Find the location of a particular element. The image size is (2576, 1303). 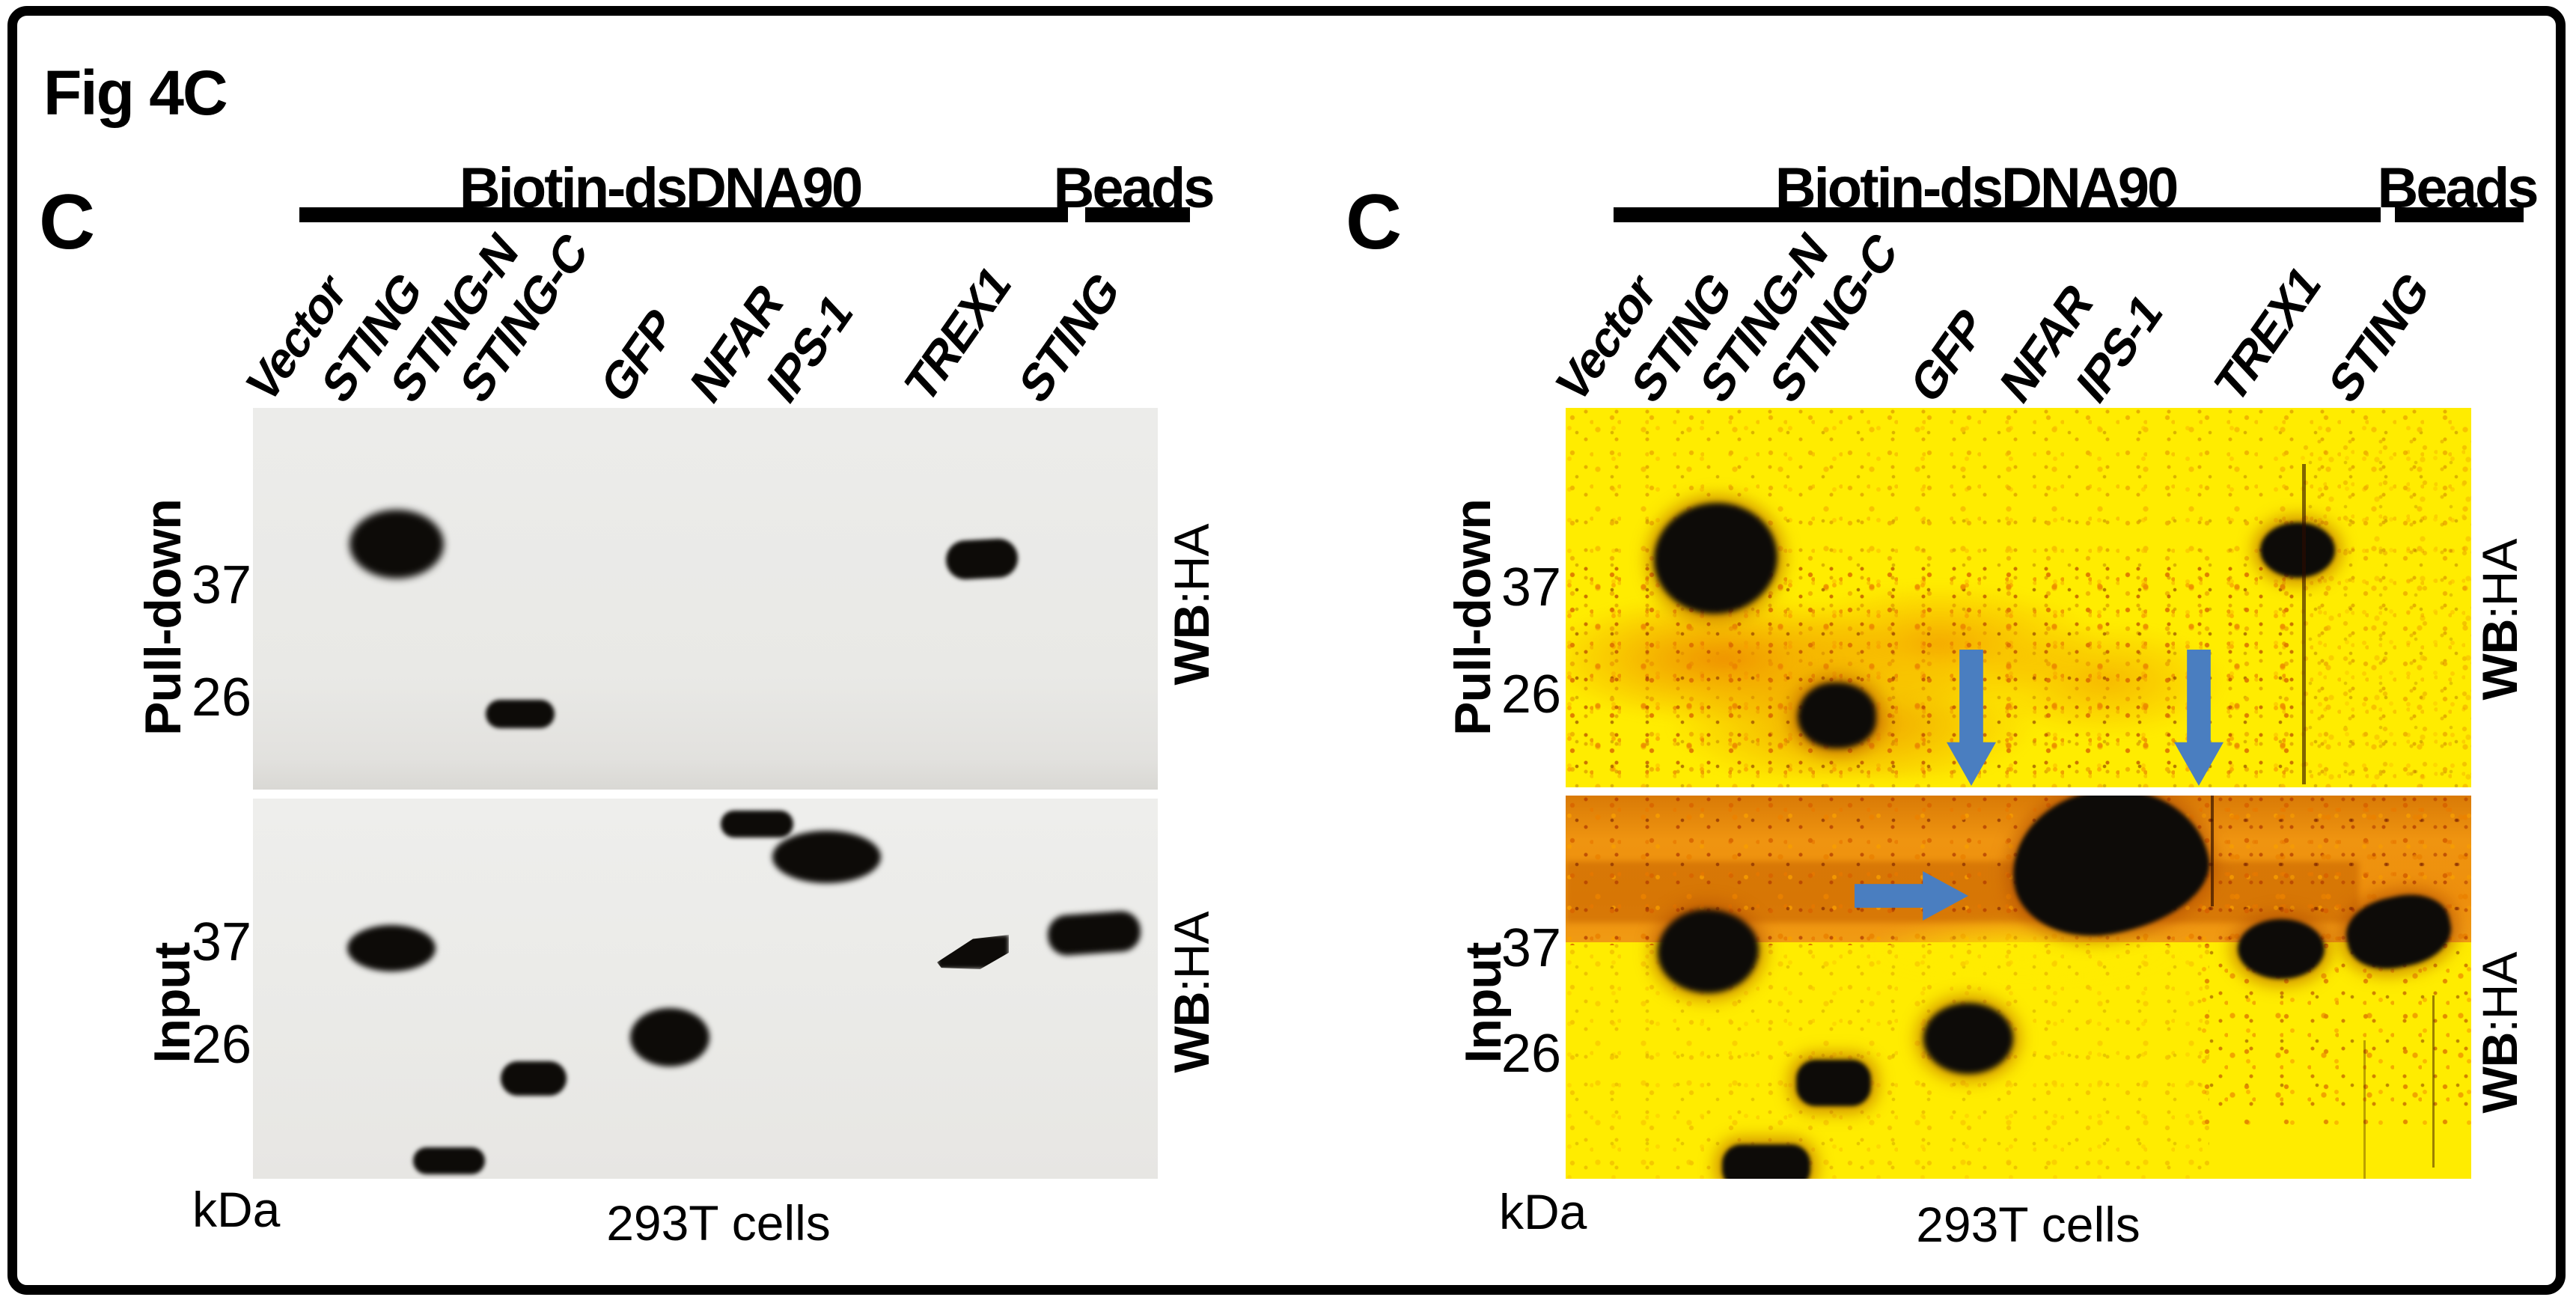

input-blot-pseudocolor is located at coordinates (2018, 987).